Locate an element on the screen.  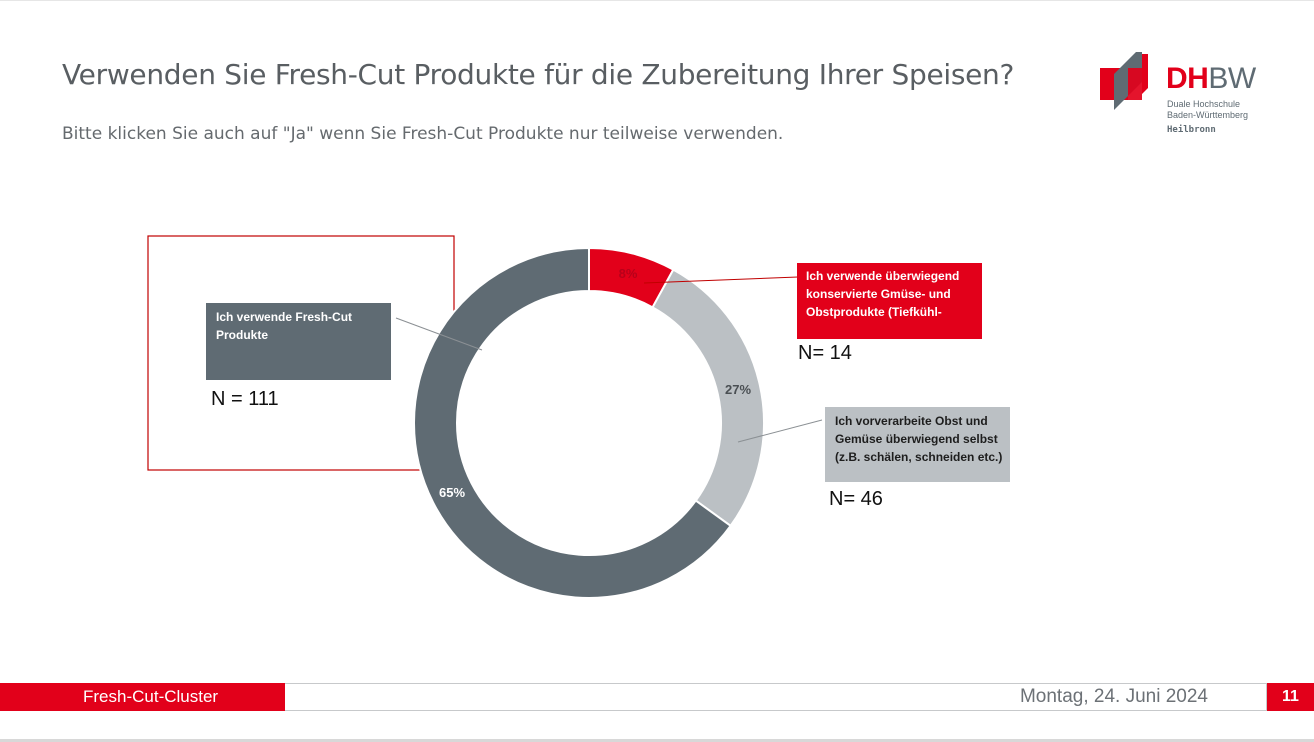
footer-cluster-text: Fresh-Cut-Cluster is located at coordinates (151, 696).